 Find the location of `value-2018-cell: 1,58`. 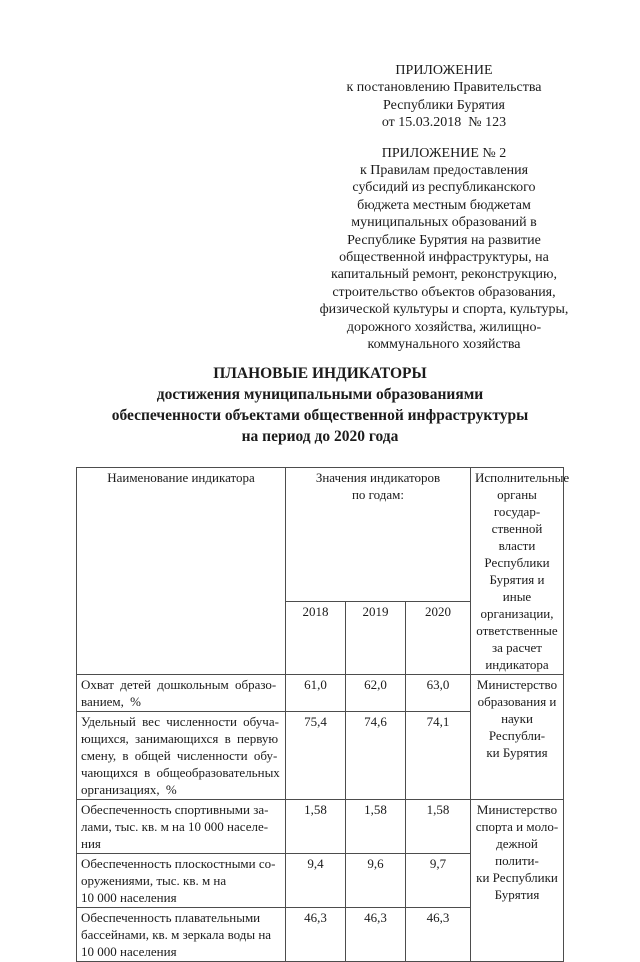

value-2018-cell: 1,58 is located at coordinates (315, 826).